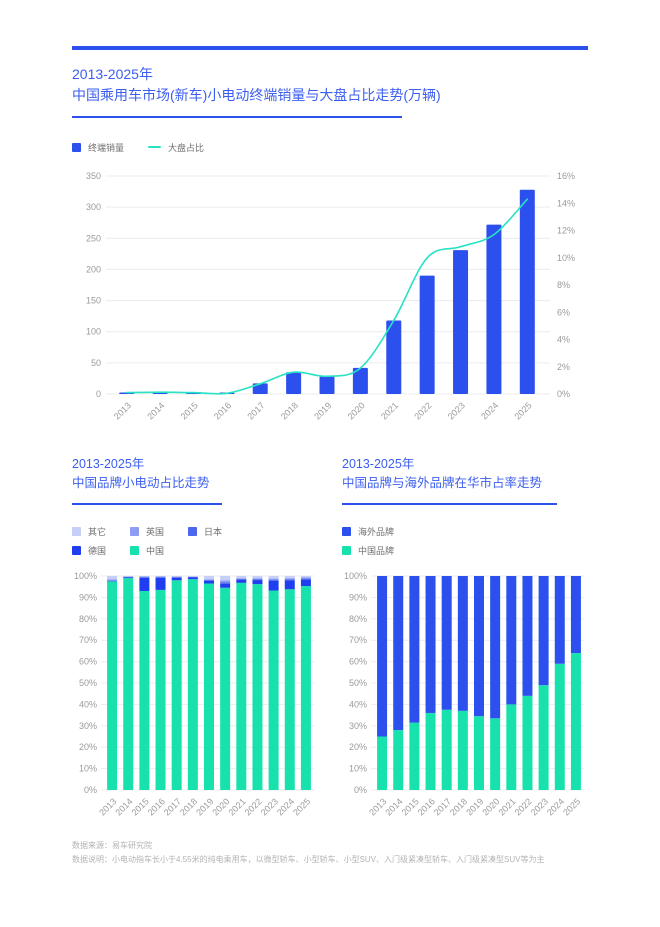 The height and width of the screenshot is (927, 660). I want to click on left-title-underline, so click(147, 503).